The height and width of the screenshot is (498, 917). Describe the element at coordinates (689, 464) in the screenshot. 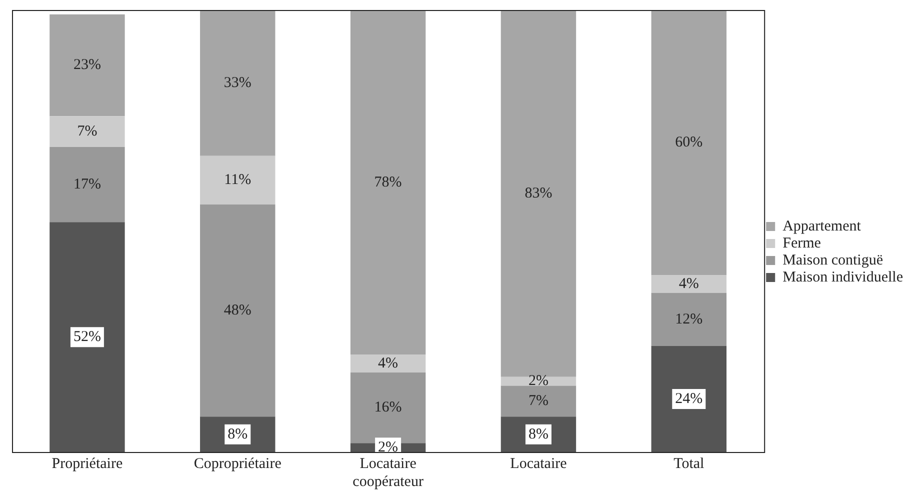

I see `x-tick-label: Total` at that location.